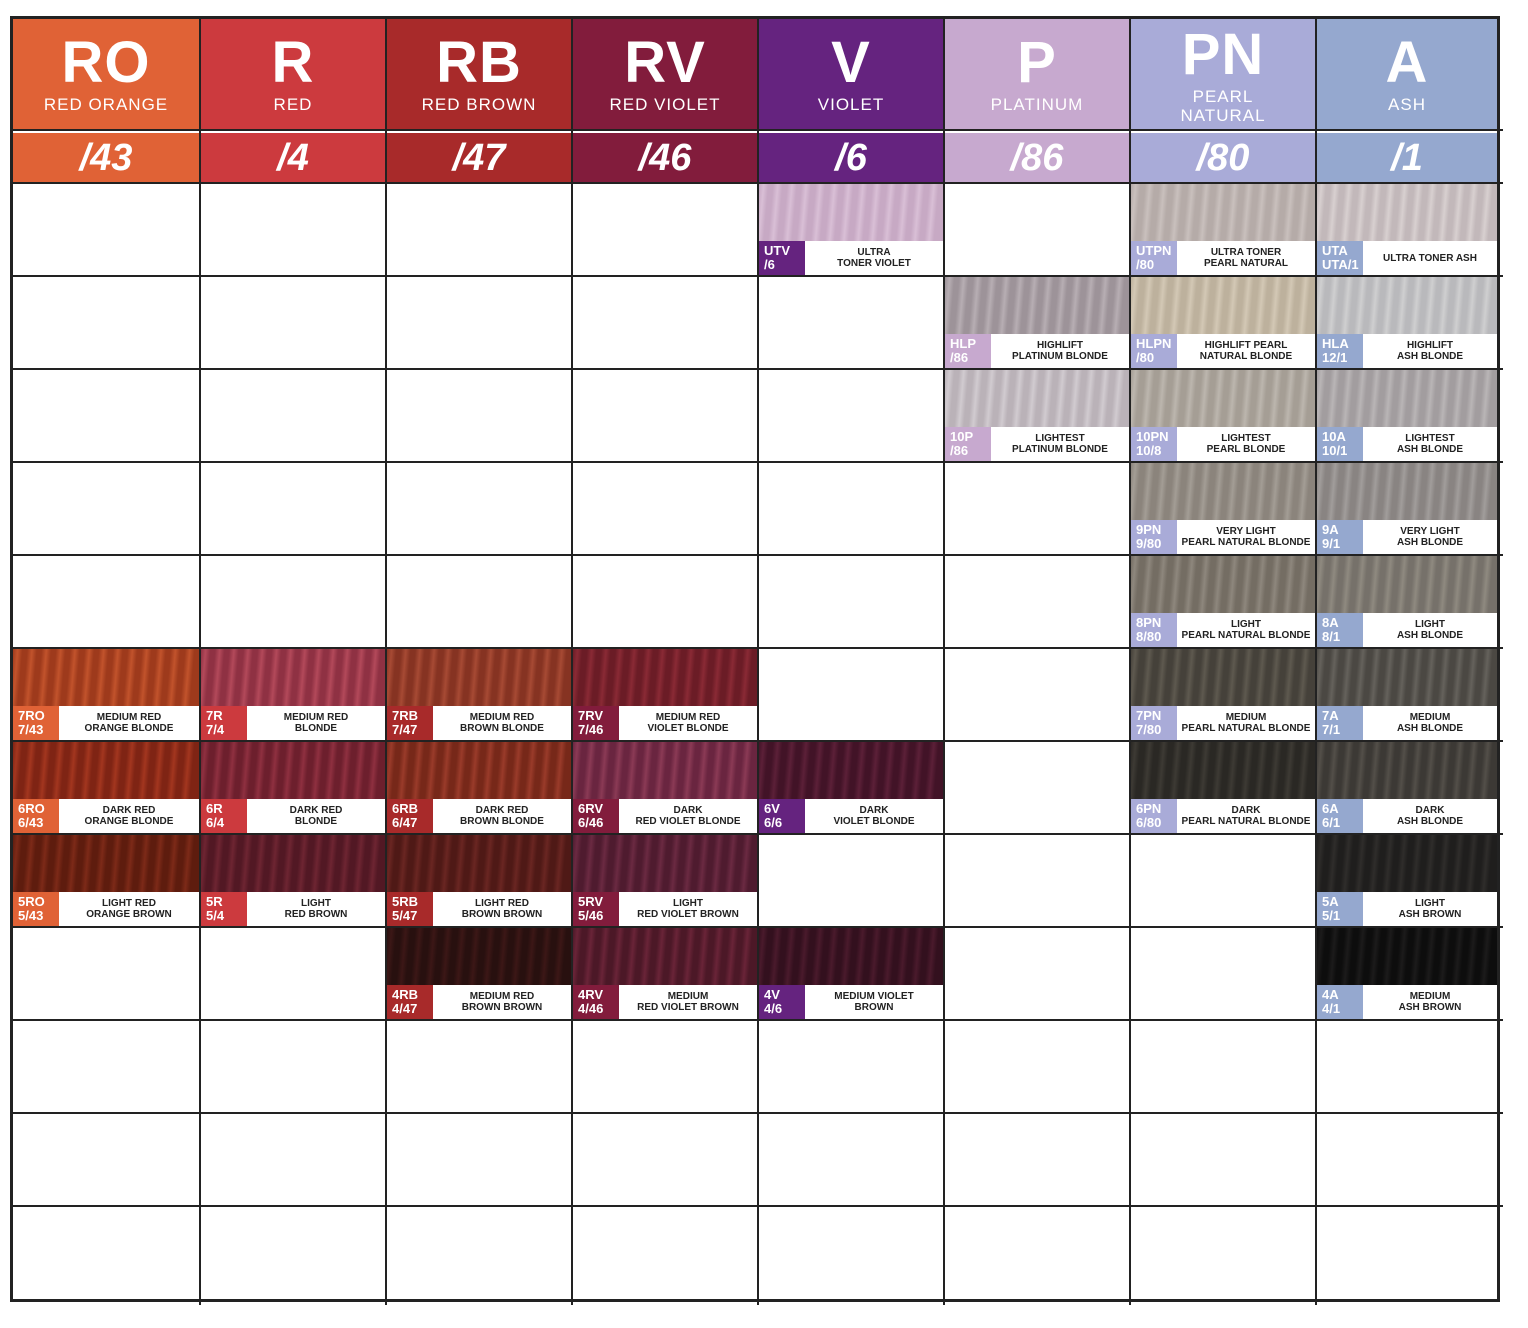  Describe the element at coordinates (596, 723) in the screenshot. I see `shade-code: 7RV 7/46` at that location.